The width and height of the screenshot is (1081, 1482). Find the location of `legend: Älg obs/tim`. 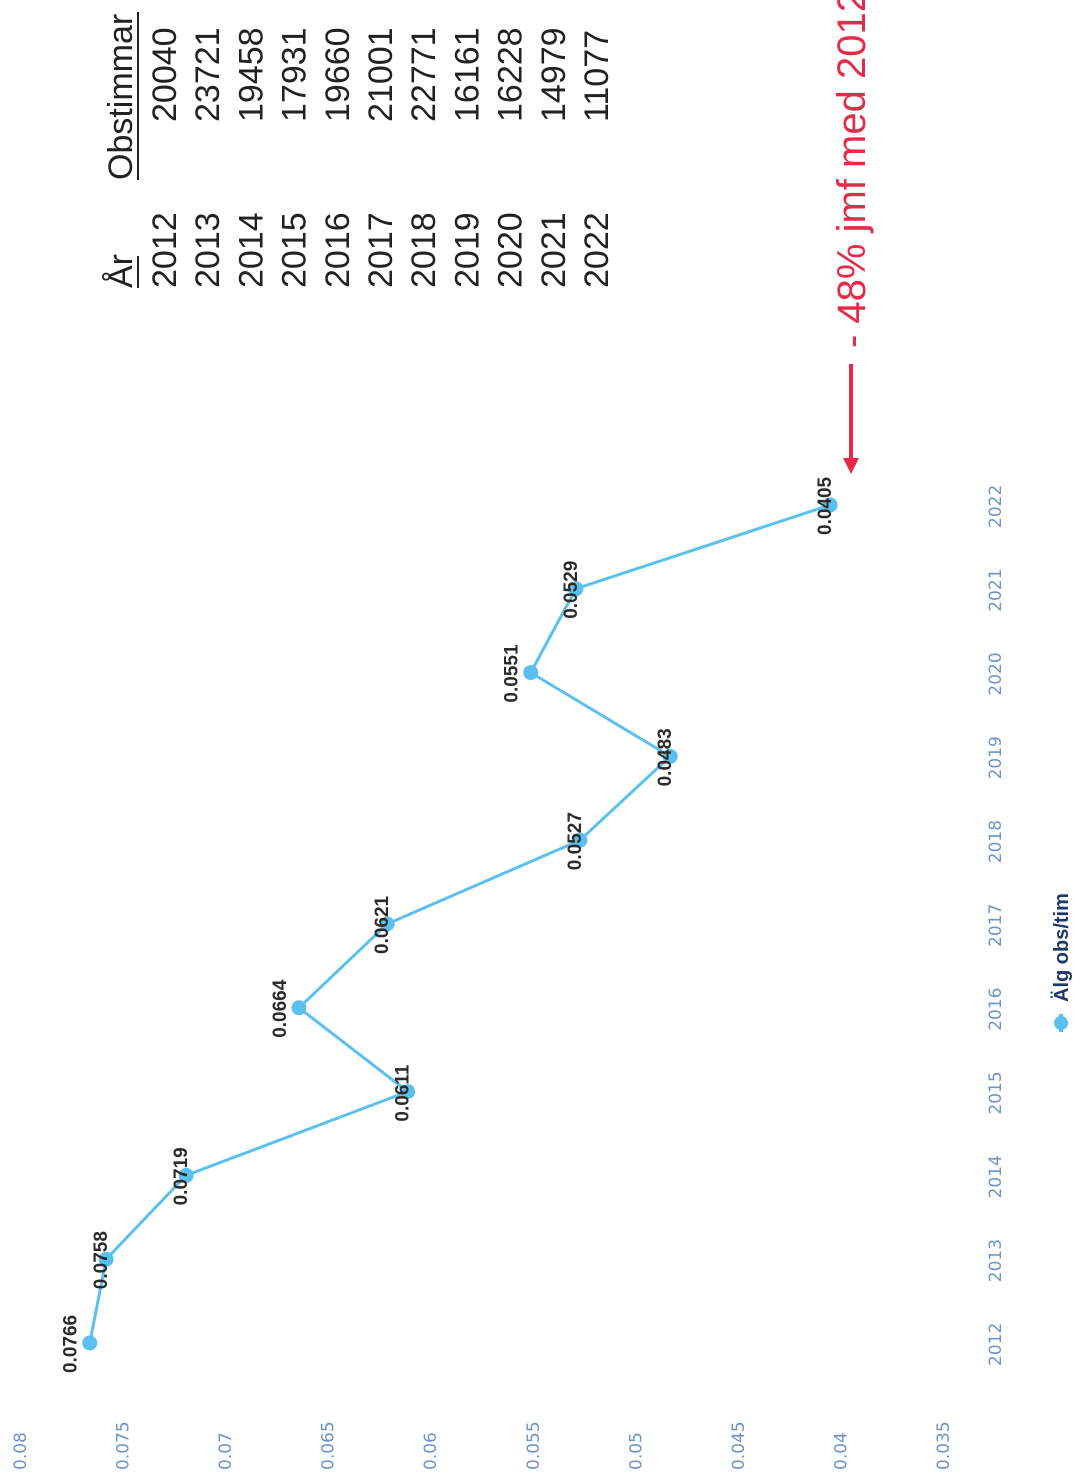

legend: Älg obs/tim is located at coordinates (1061, 962).